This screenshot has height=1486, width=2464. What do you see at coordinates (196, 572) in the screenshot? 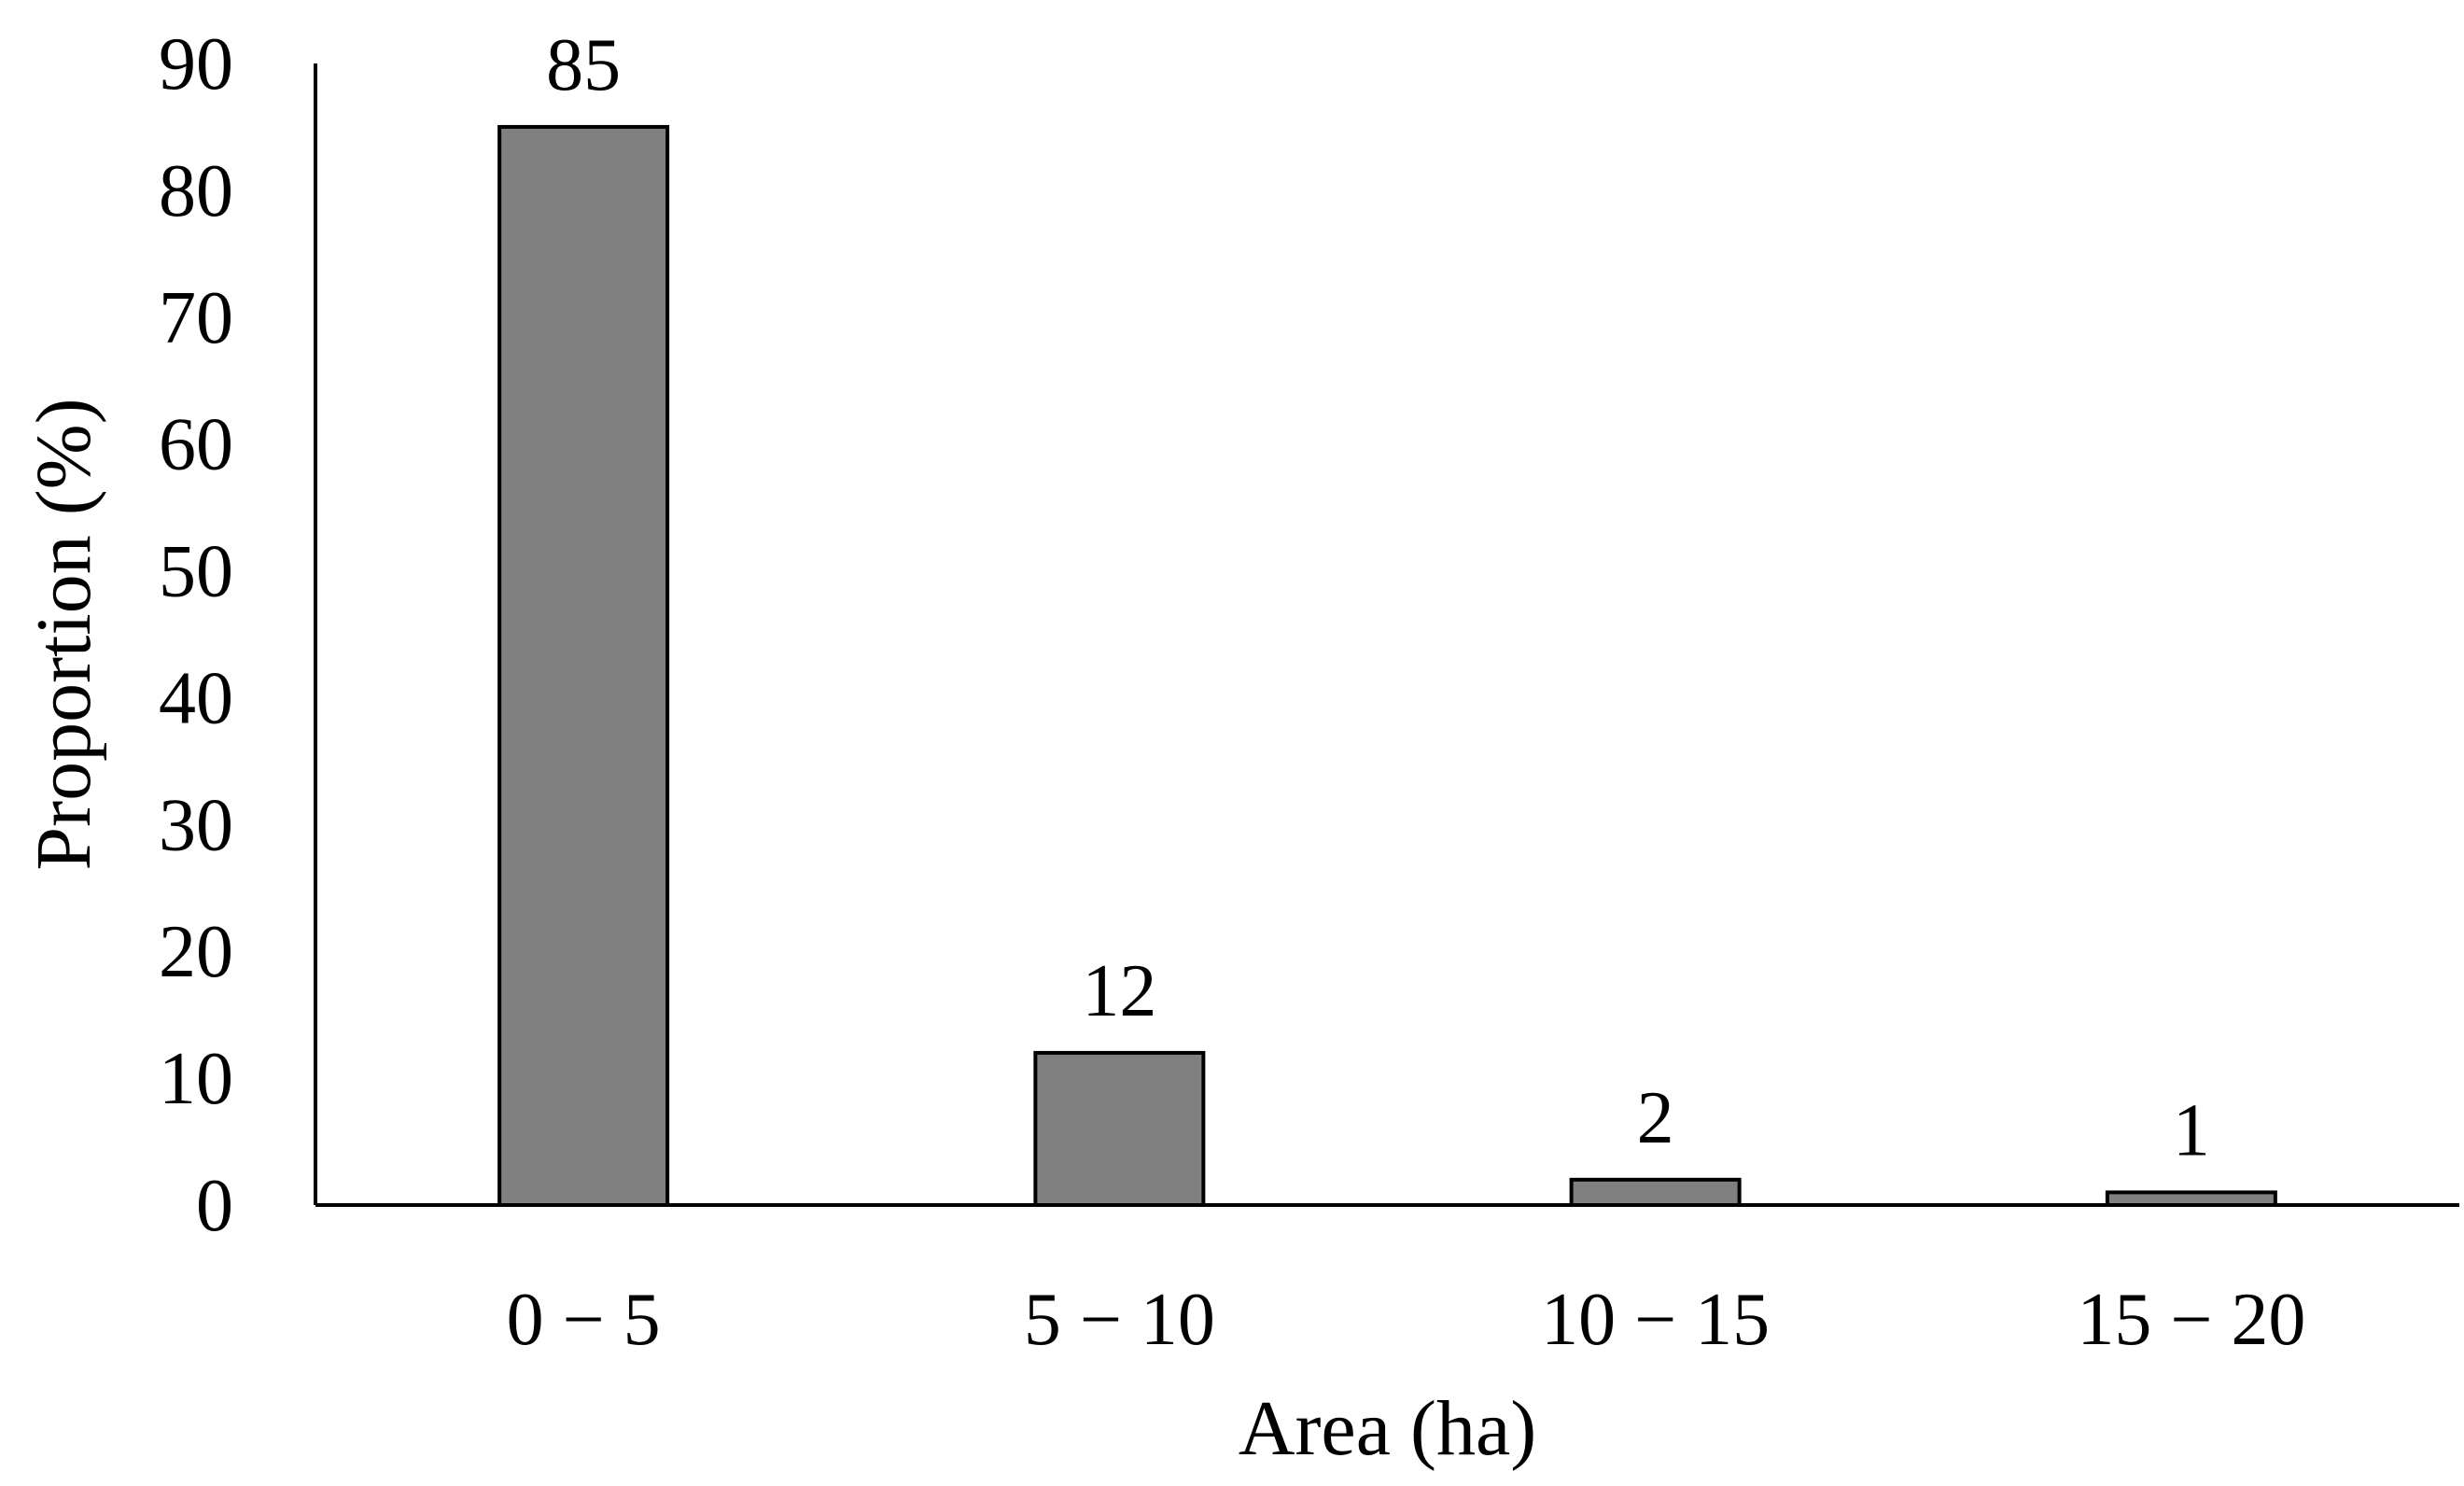
I see `y-tick-label: 50` at bounding box center [196, 572].